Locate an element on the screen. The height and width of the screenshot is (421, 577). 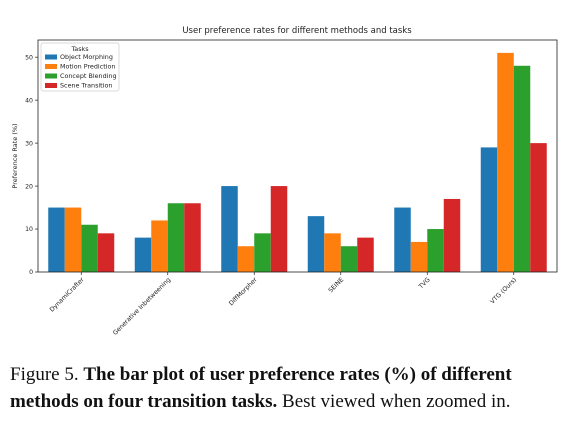
legend-label-1: Motion Prediction is located at coordinates (87, 67).